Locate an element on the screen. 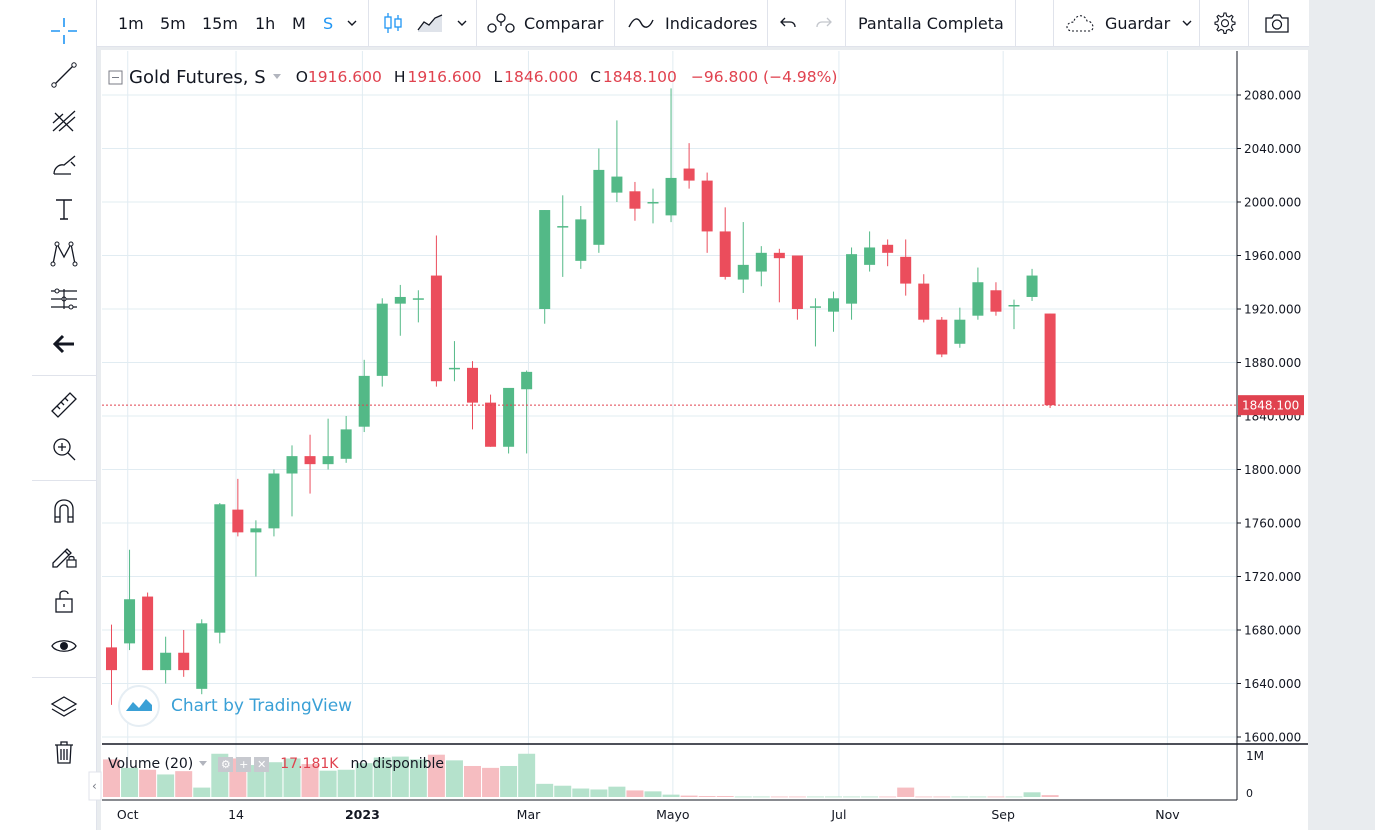  chart-type-chevron-icon is located at coordinates (462, 23).